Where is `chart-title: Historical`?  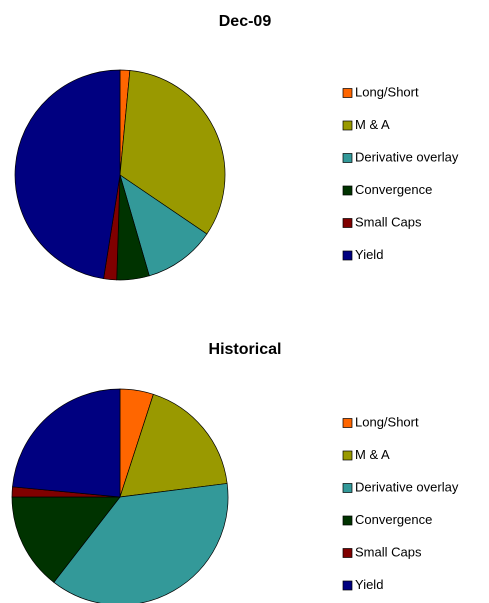 chart-title: Historical is located at coordinates (245, 349).